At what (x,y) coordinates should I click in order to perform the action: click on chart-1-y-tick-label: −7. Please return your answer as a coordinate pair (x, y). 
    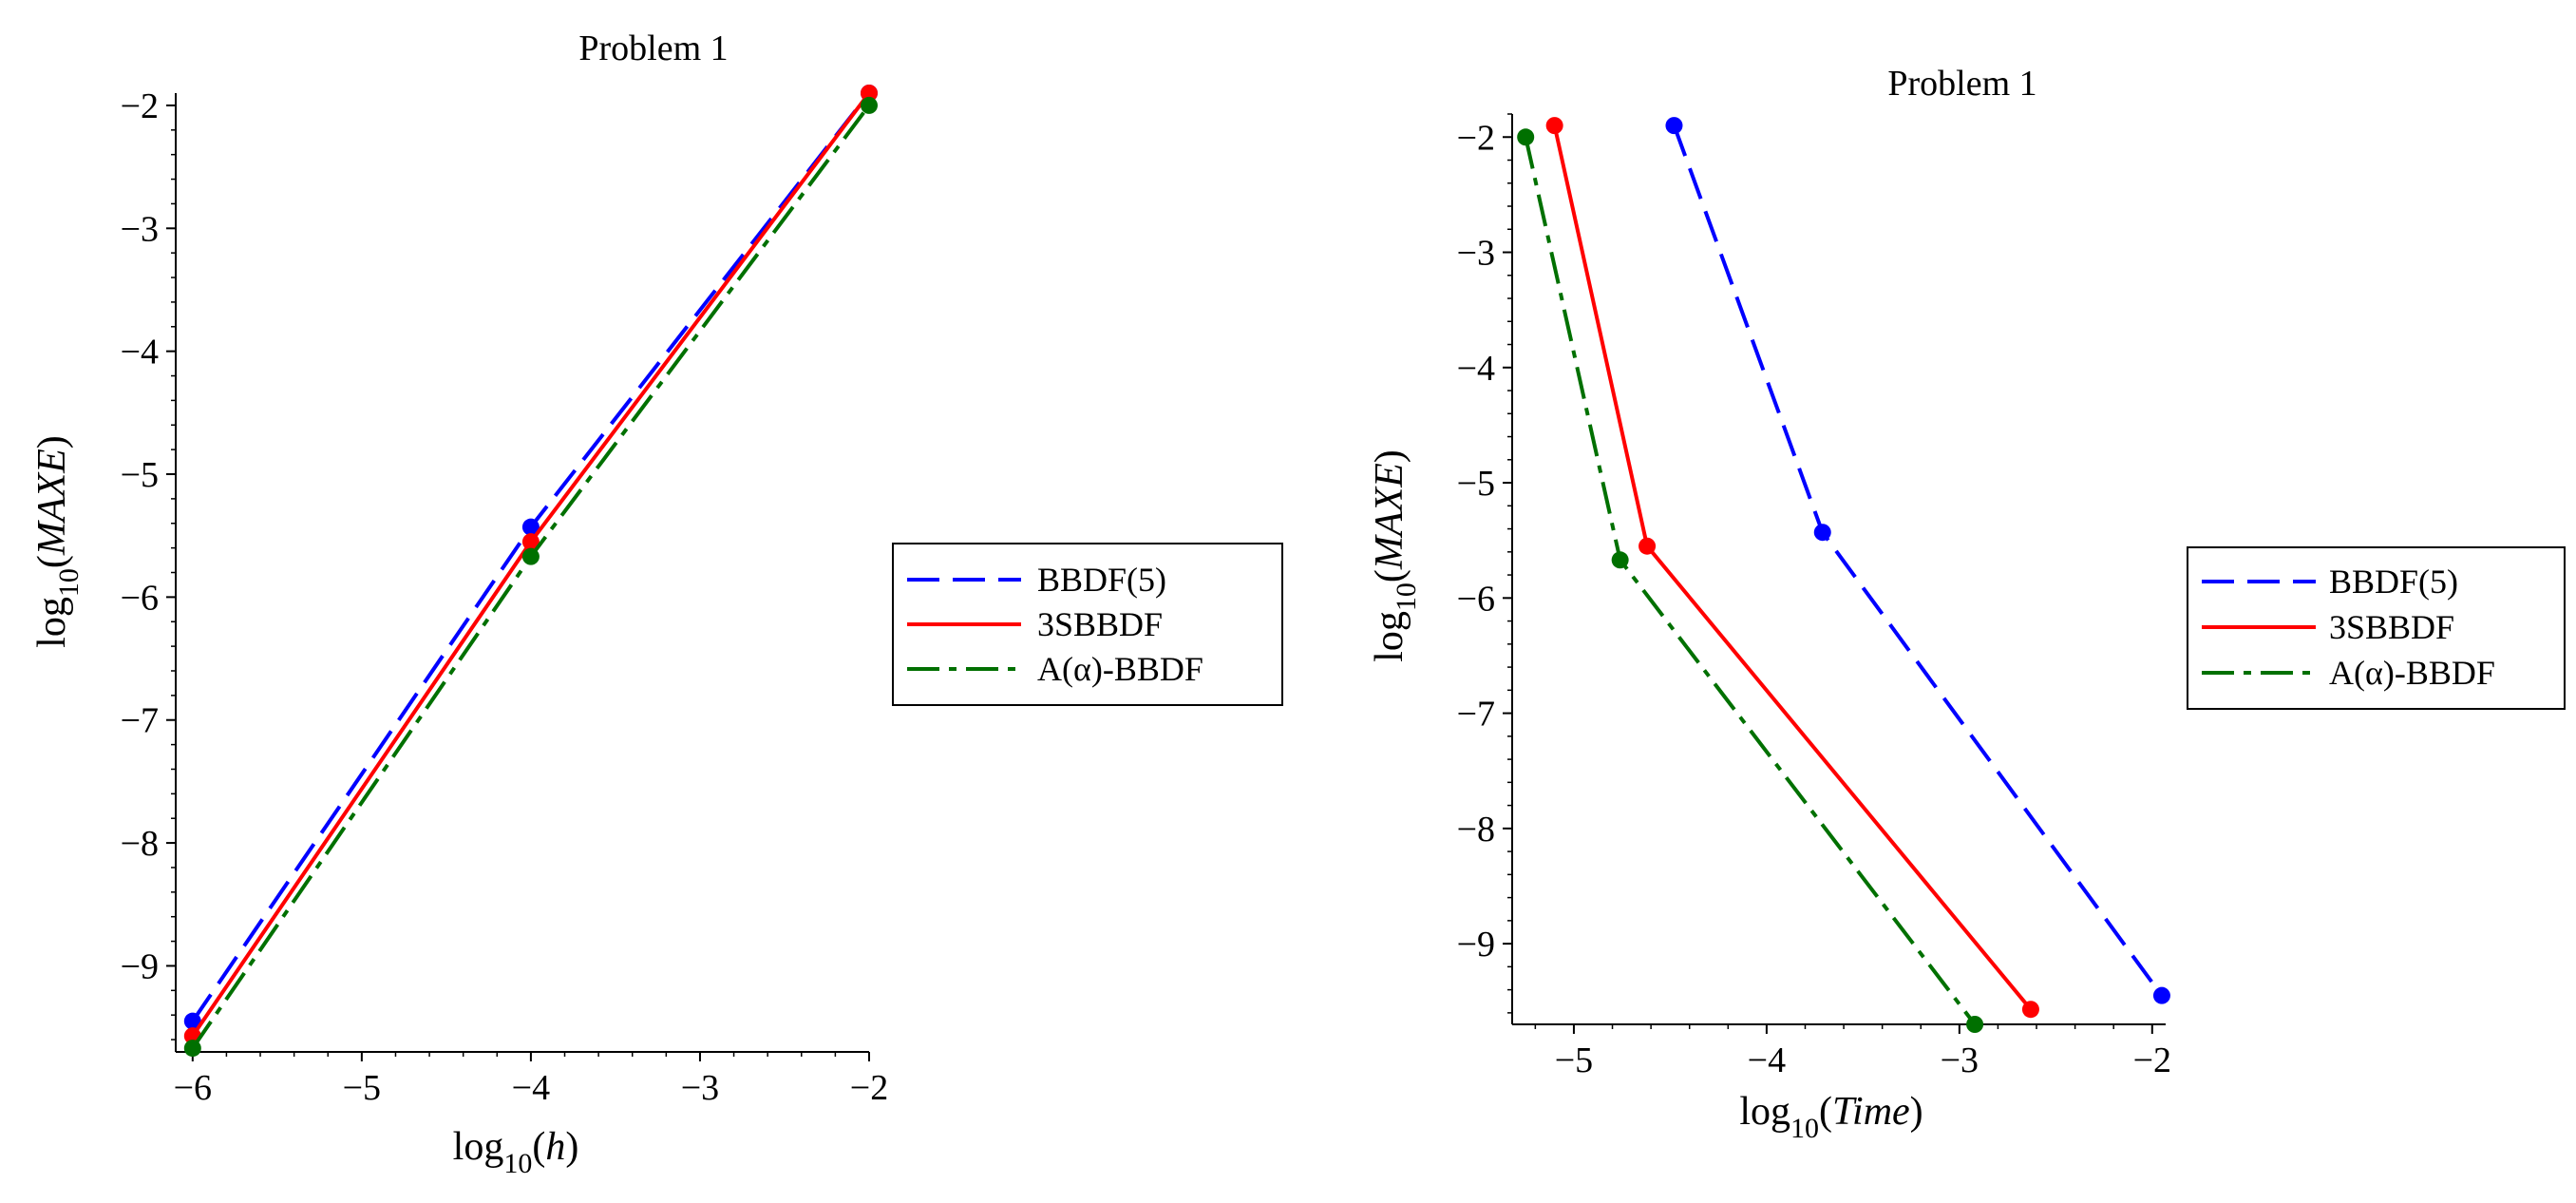
    Looking at the image, I should click on (140, 721).